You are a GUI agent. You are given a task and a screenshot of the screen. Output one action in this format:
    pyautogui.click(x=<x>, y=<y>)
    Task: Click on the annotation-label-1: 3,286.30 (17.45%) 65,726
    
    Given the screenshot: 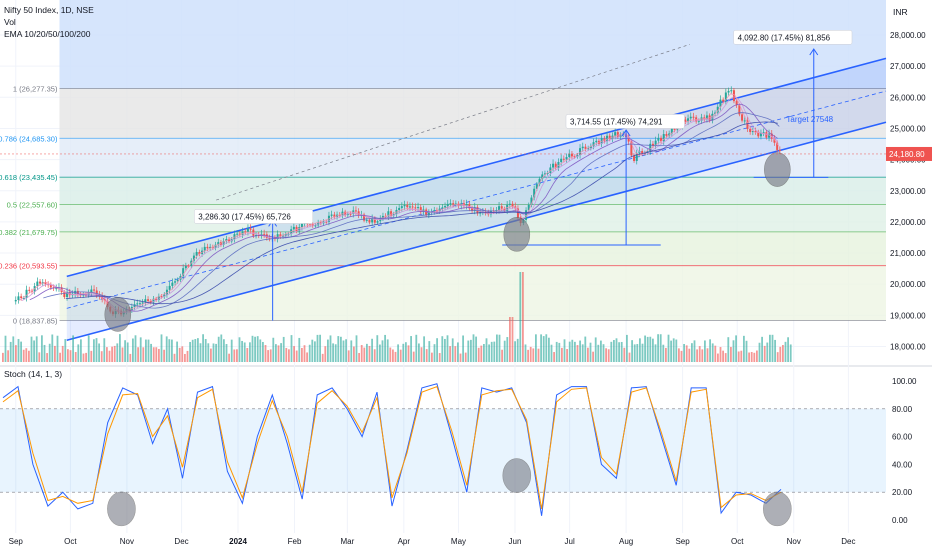 What is the action you would take?
    pyautogui.click(x=244, y=216)
    